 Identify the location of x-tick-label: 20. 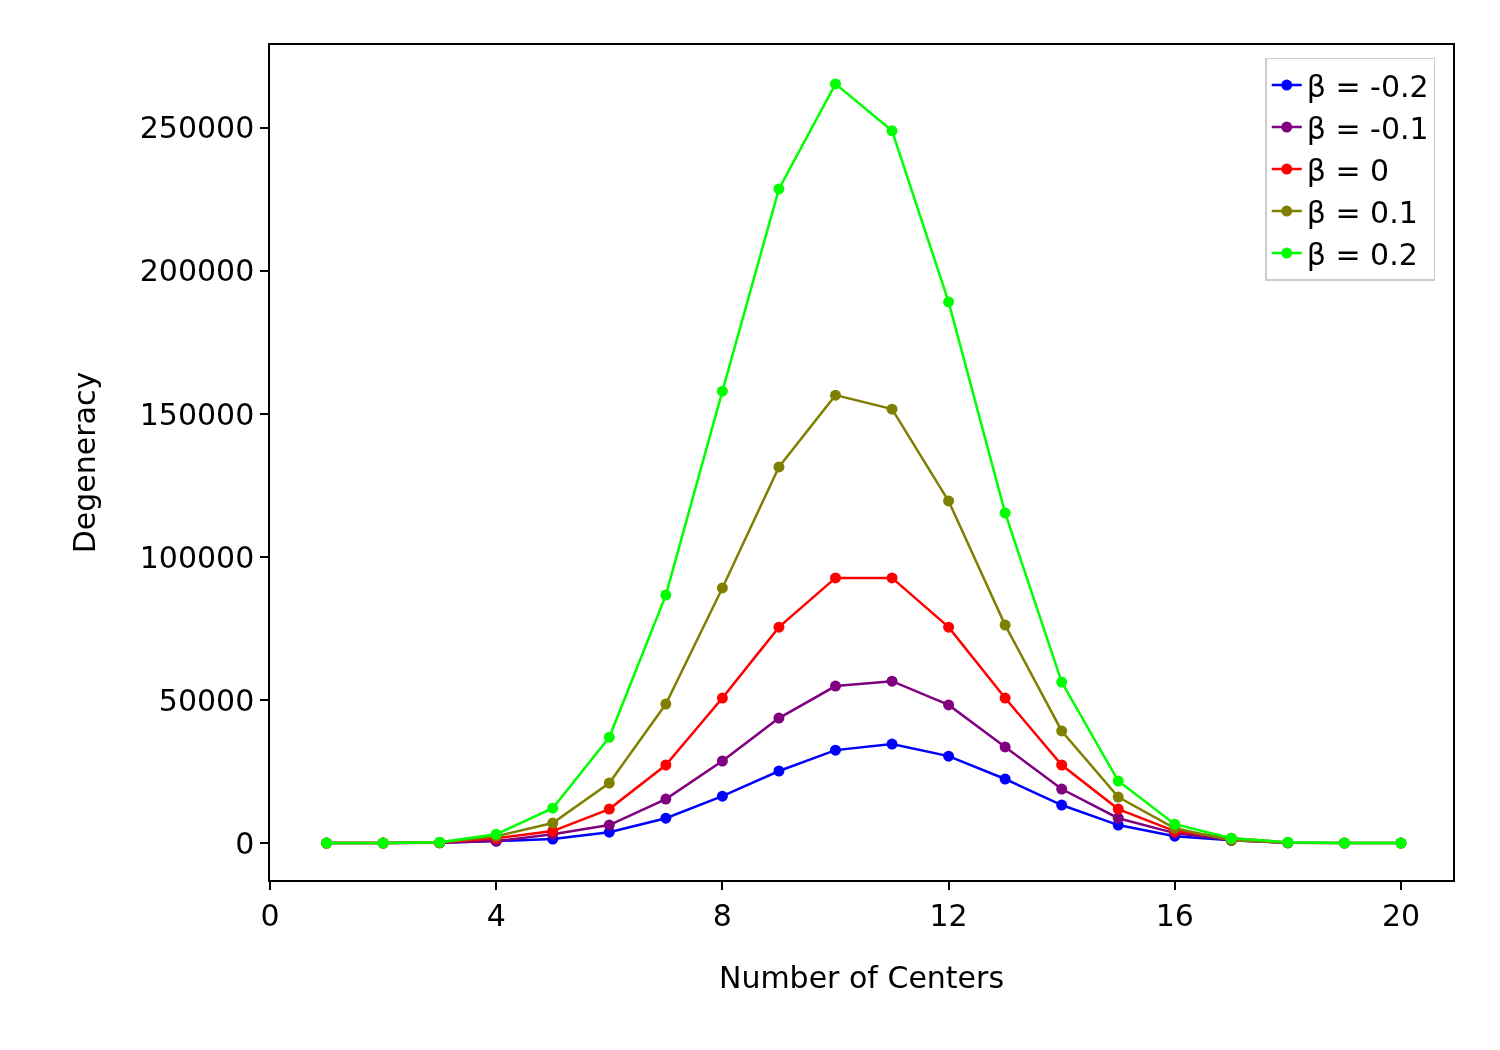
(1401, 915).